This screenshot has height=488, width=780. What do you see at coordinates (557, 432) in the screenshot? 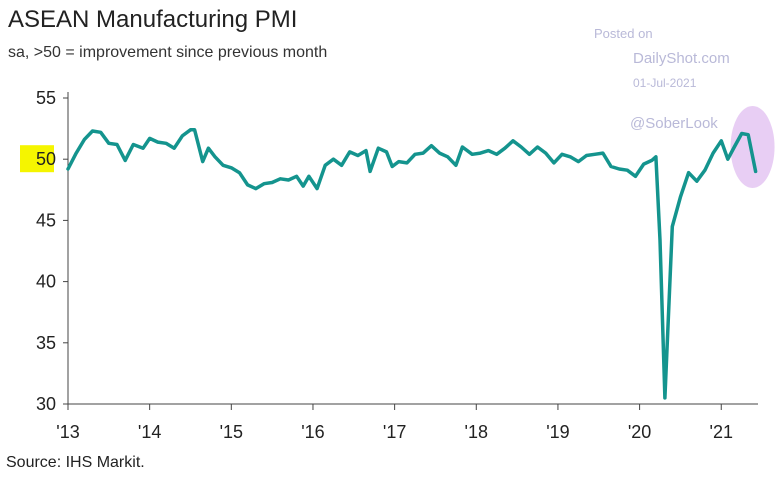
I see `x-tick-label-2019: '19` at bounding box center [557, 432].